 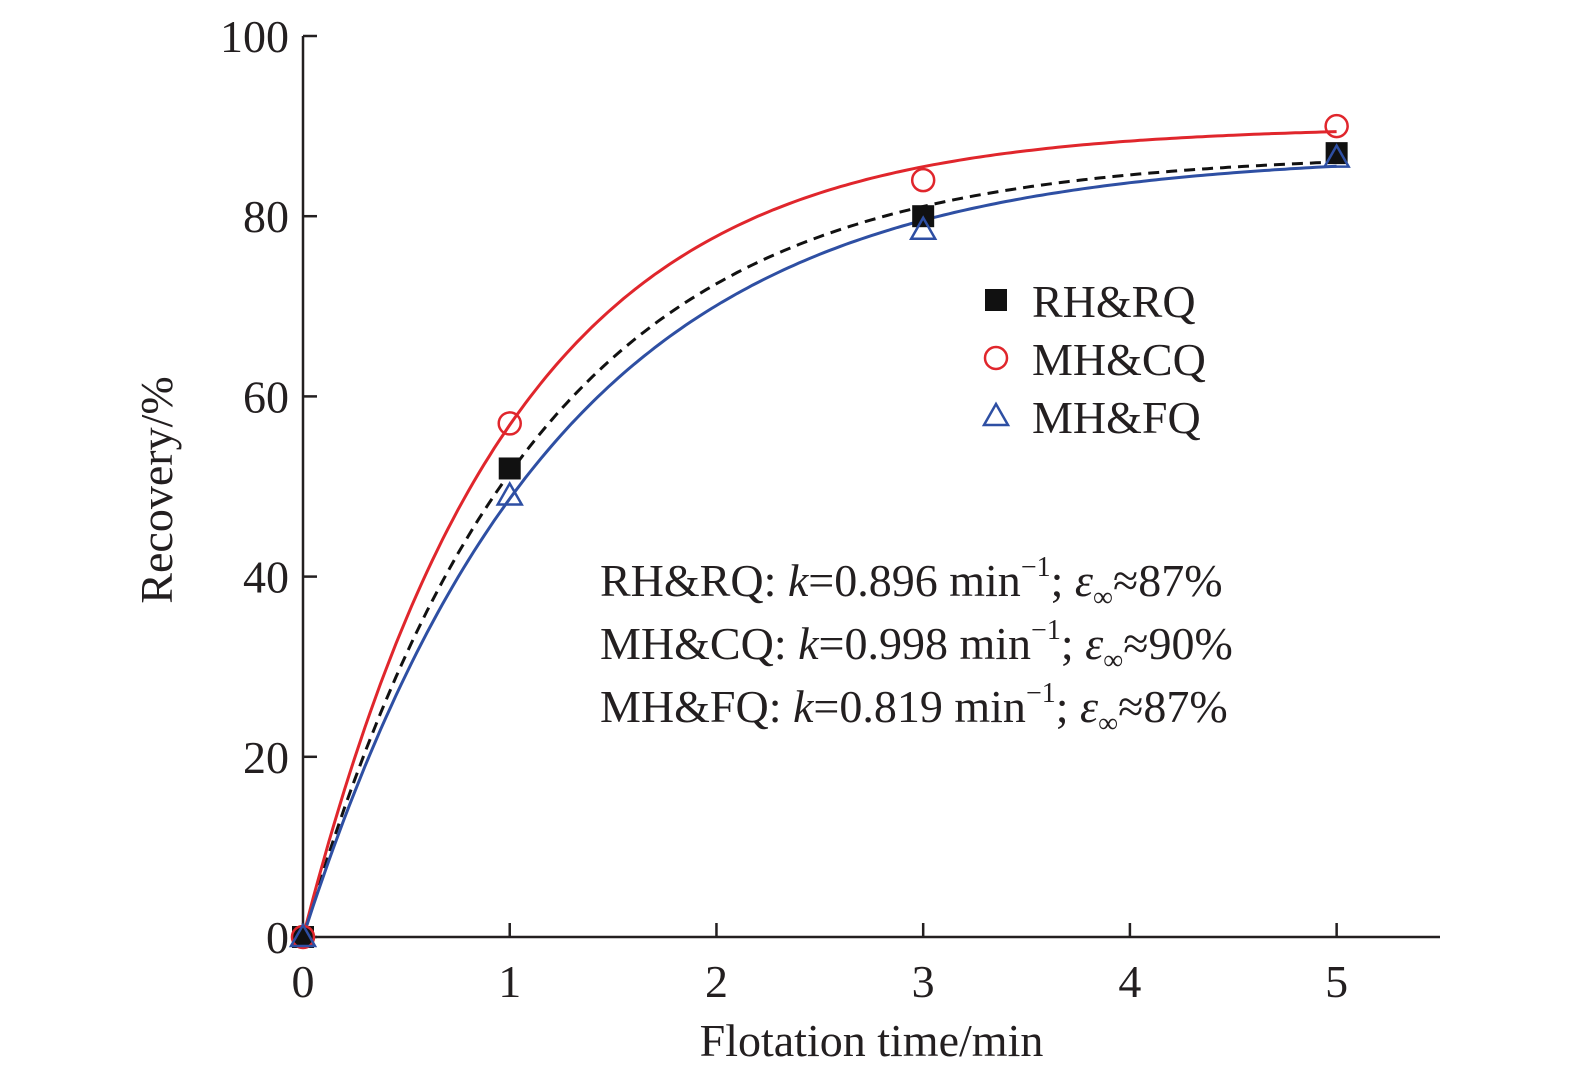 I want to click on fit-annotation: MH&CQ: k=0.998 min−1; ε∞≈90%, so click(x=916, y=645).